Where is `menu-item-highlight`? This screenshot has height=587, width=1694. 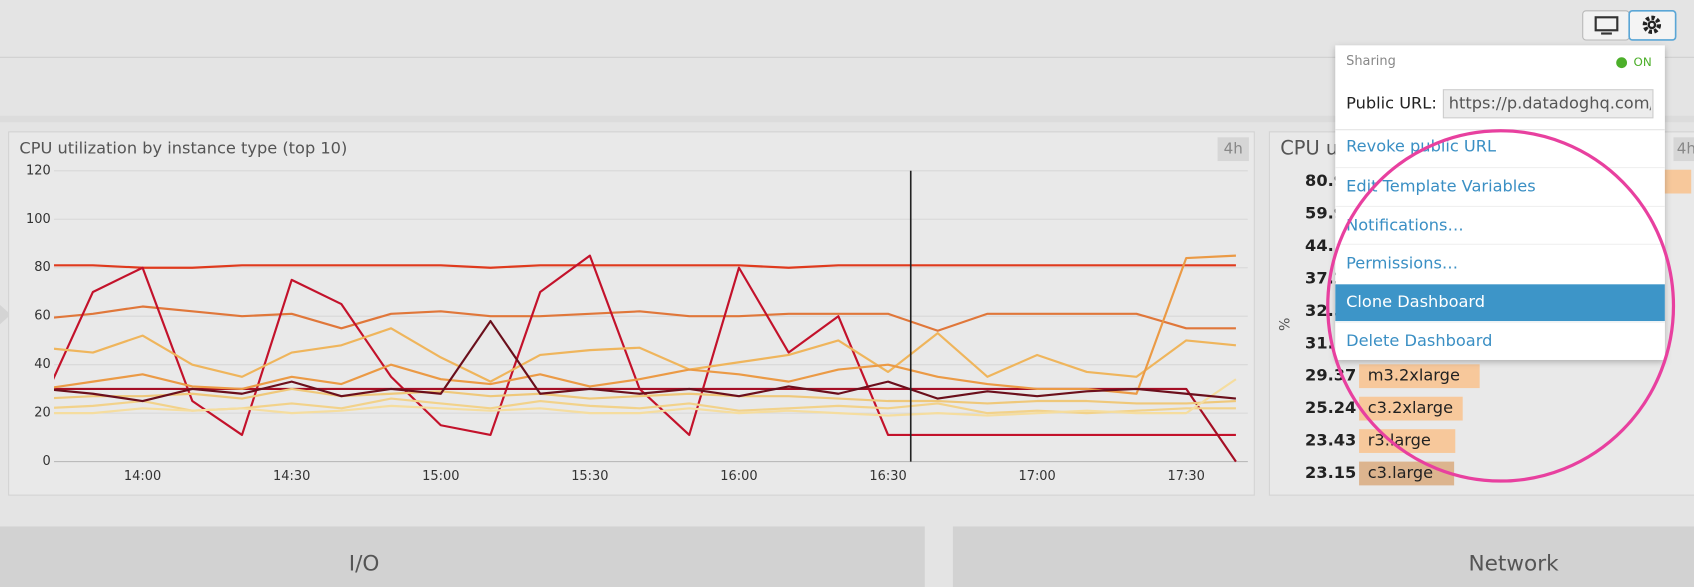 menu-item-highlight is located at coordinates (1500, 303).